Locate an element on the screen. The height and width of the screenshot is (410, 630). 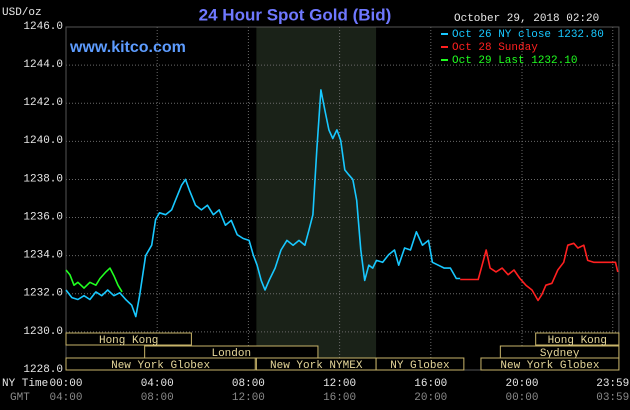
x-tick-label: 04:00 is located at coordinates (157, 384).